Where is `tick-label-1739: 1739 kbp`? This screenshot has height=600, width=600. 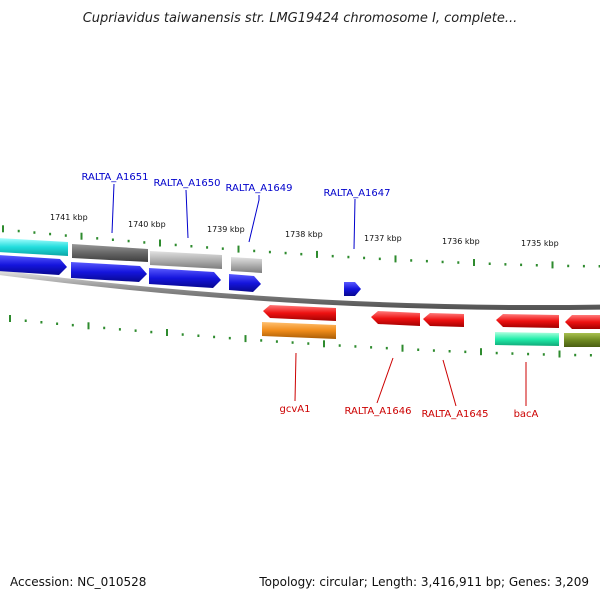 tick-label-1739: 1739 kbp is located at coordinates (226, 229).